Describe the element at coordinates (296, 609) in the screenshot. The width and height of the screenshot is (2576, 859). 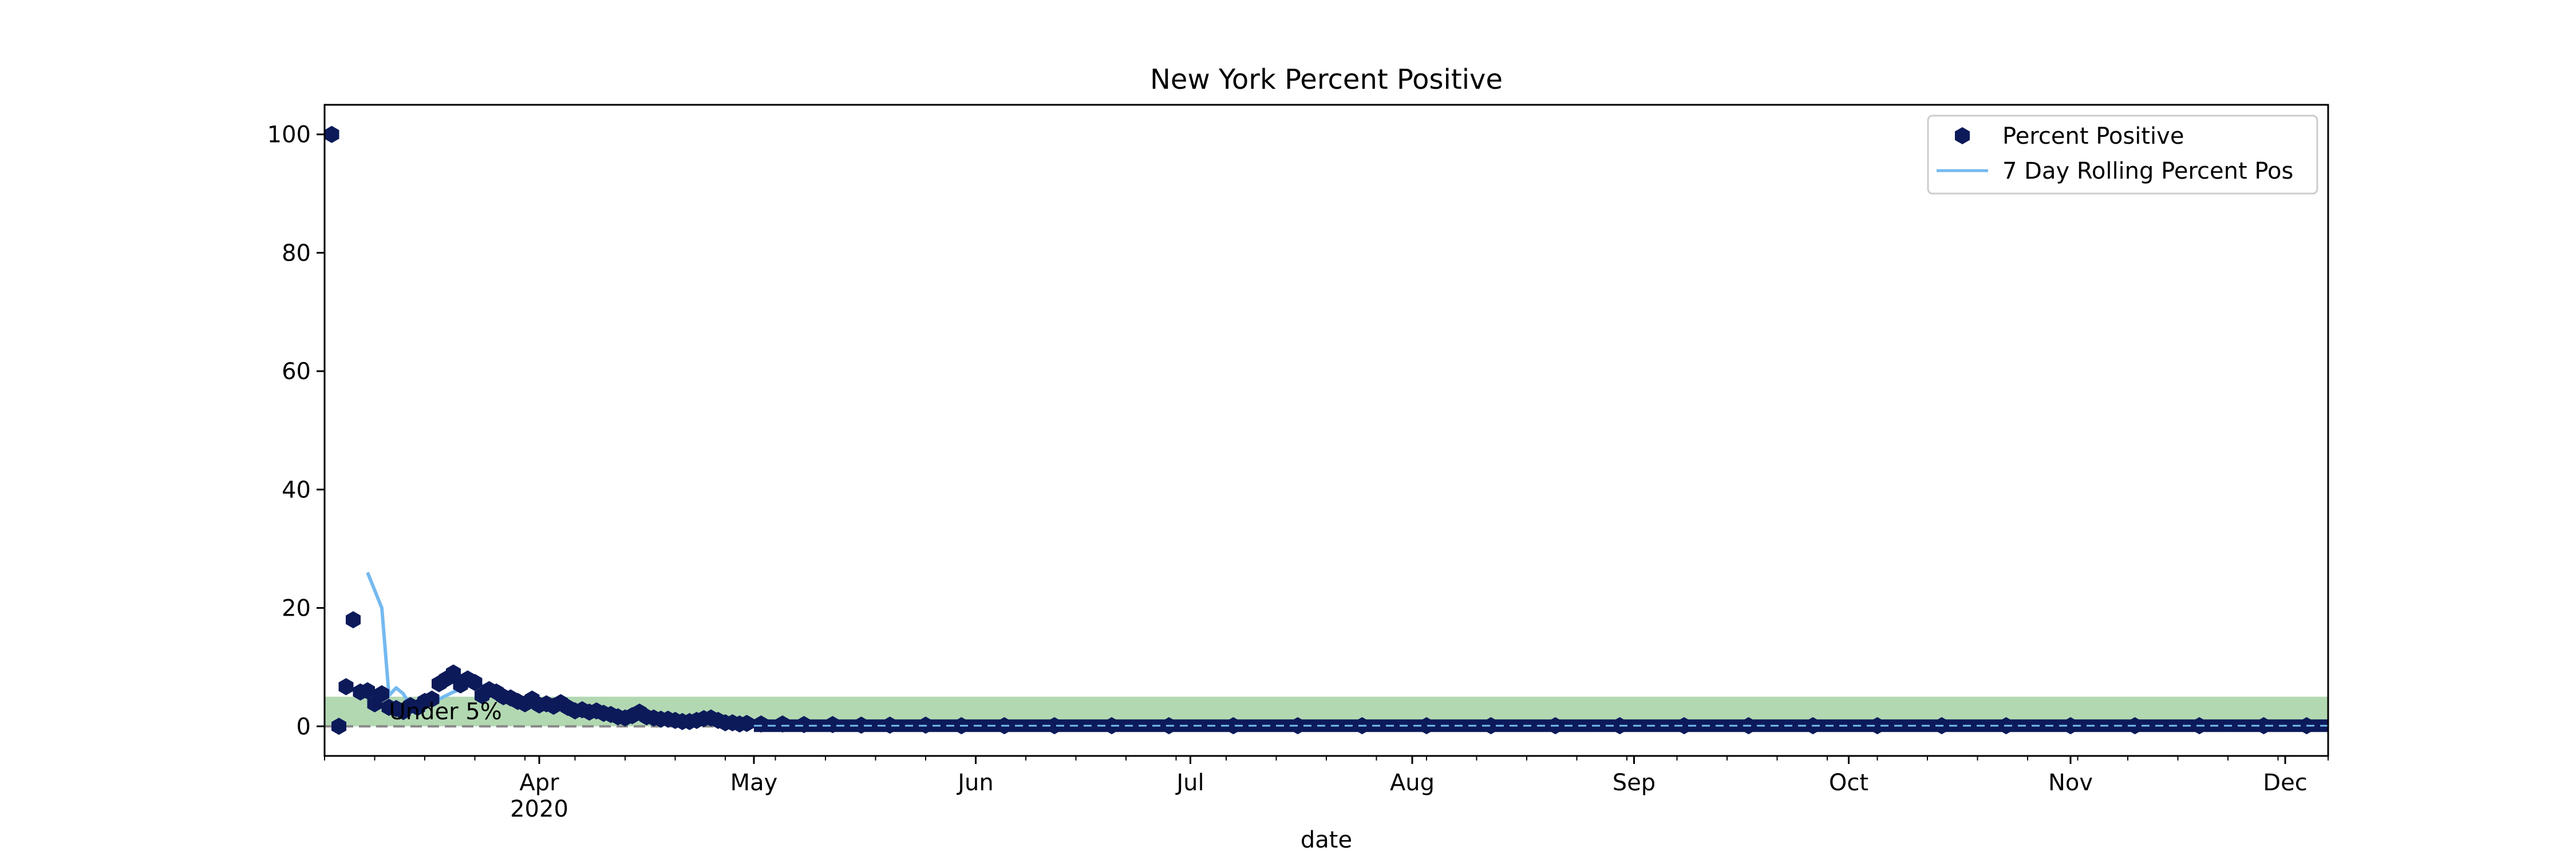
I see `y-tick-label: 20` at that location.